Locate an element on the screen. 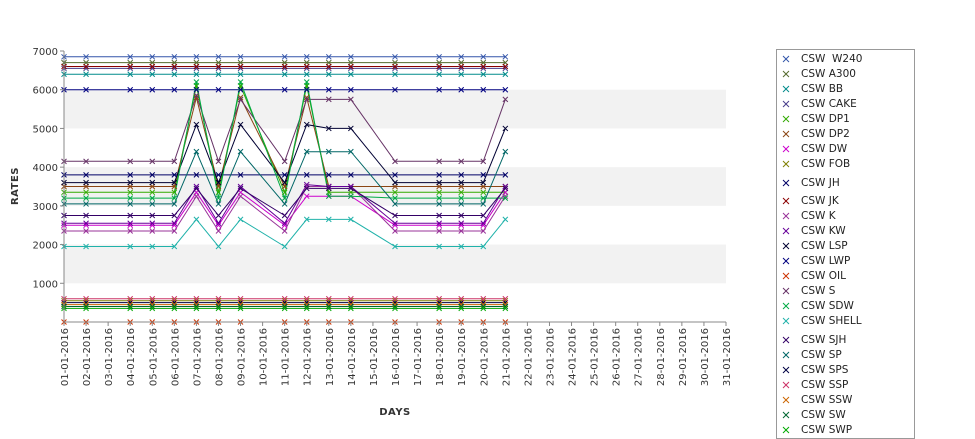 The image size is (975, 439). x-tick-label: 01-01-2016 is located at coordinates (65, 357).